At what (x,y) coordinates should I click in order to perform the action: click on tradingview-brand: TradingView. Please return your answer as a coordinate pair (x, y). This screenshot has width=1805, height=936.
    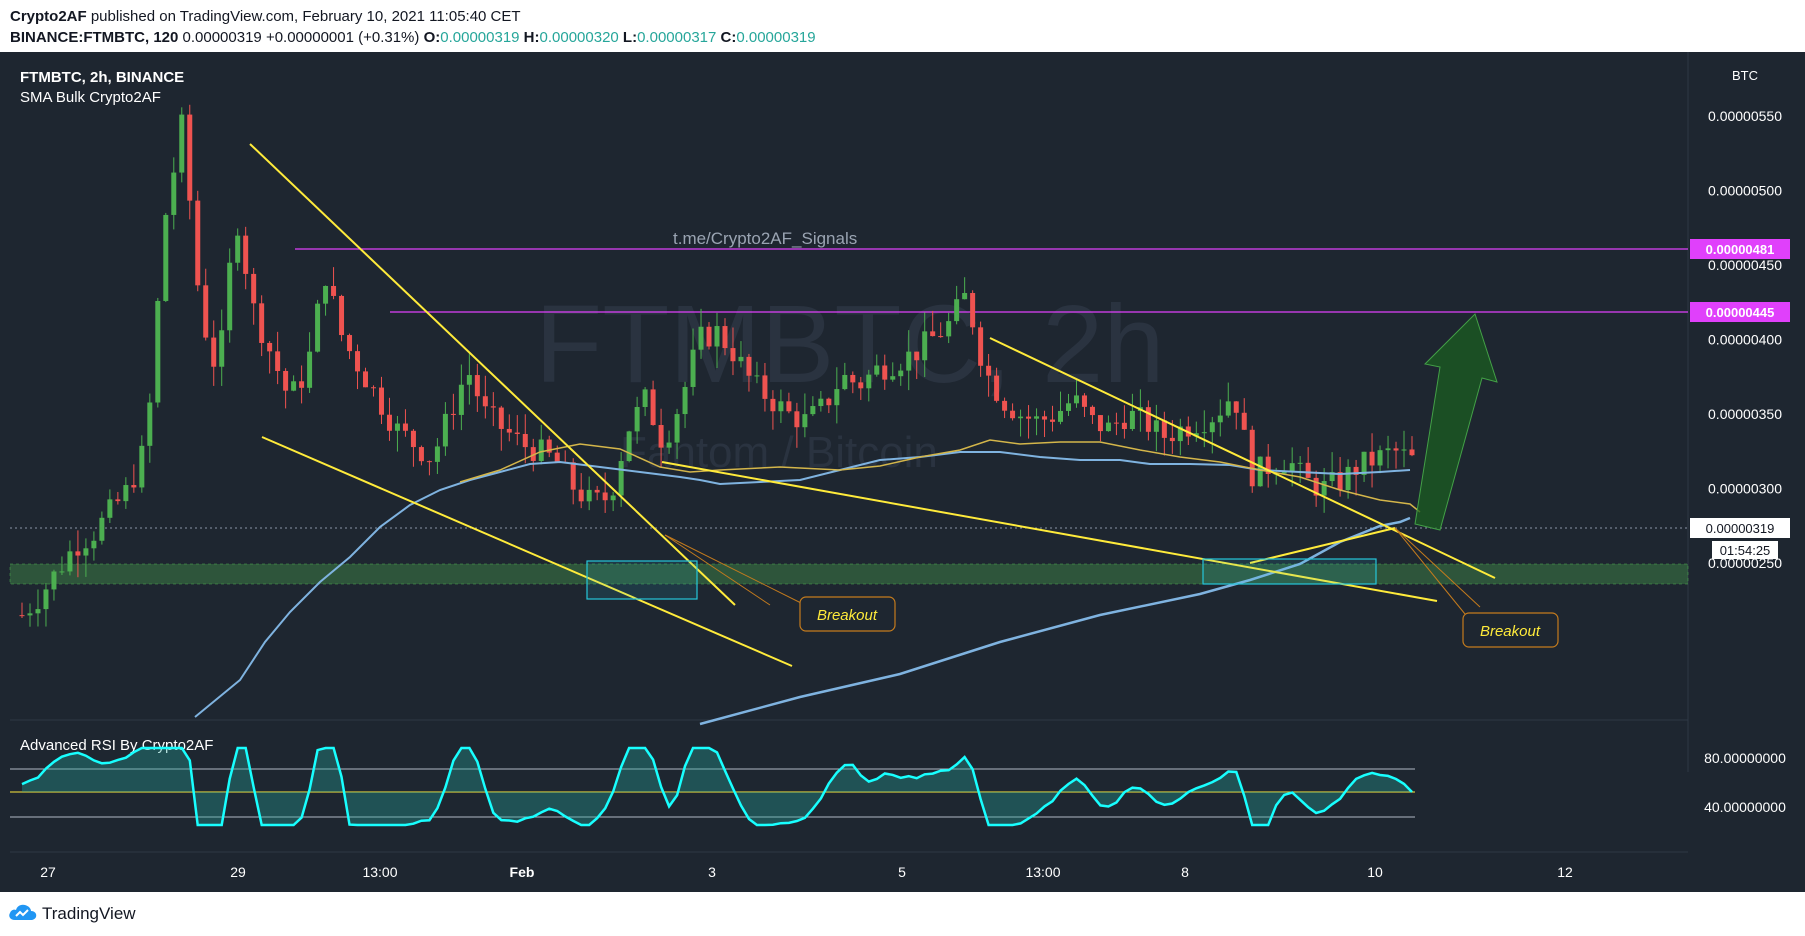
    Looking at the image, I should click on (89, 913).